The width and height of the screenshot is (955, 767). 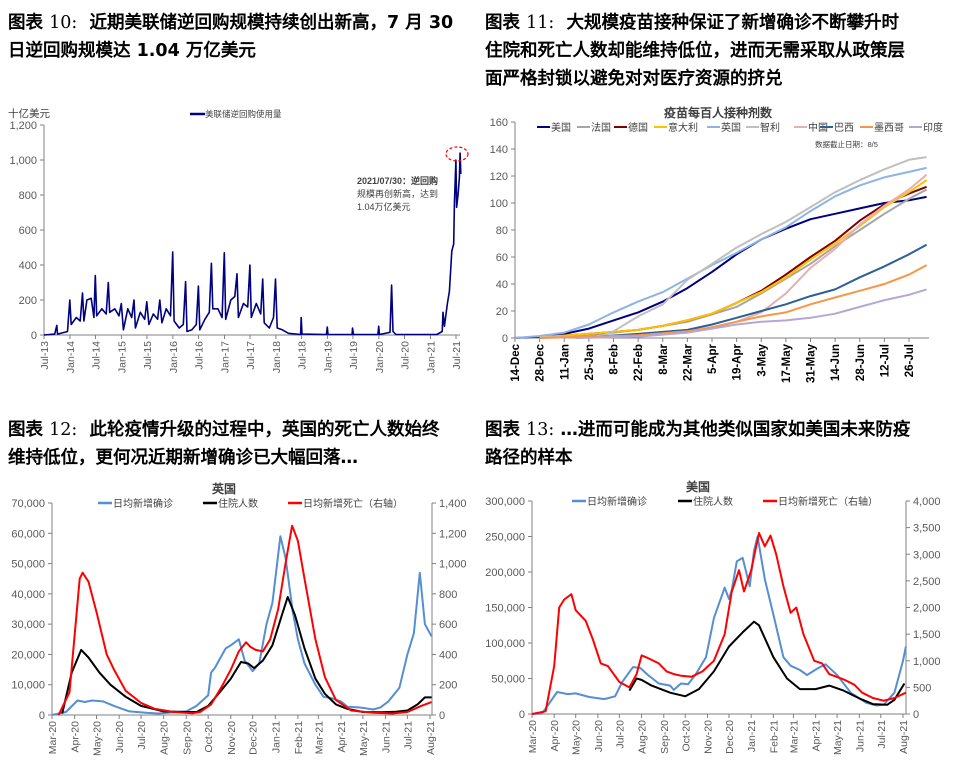 What do you see at coordinates (264, 430) in the screenshot?
I see `title-line: 此轮疫情升级的过程中，英国的死亡人数始终` at bounding box center [264, 430].